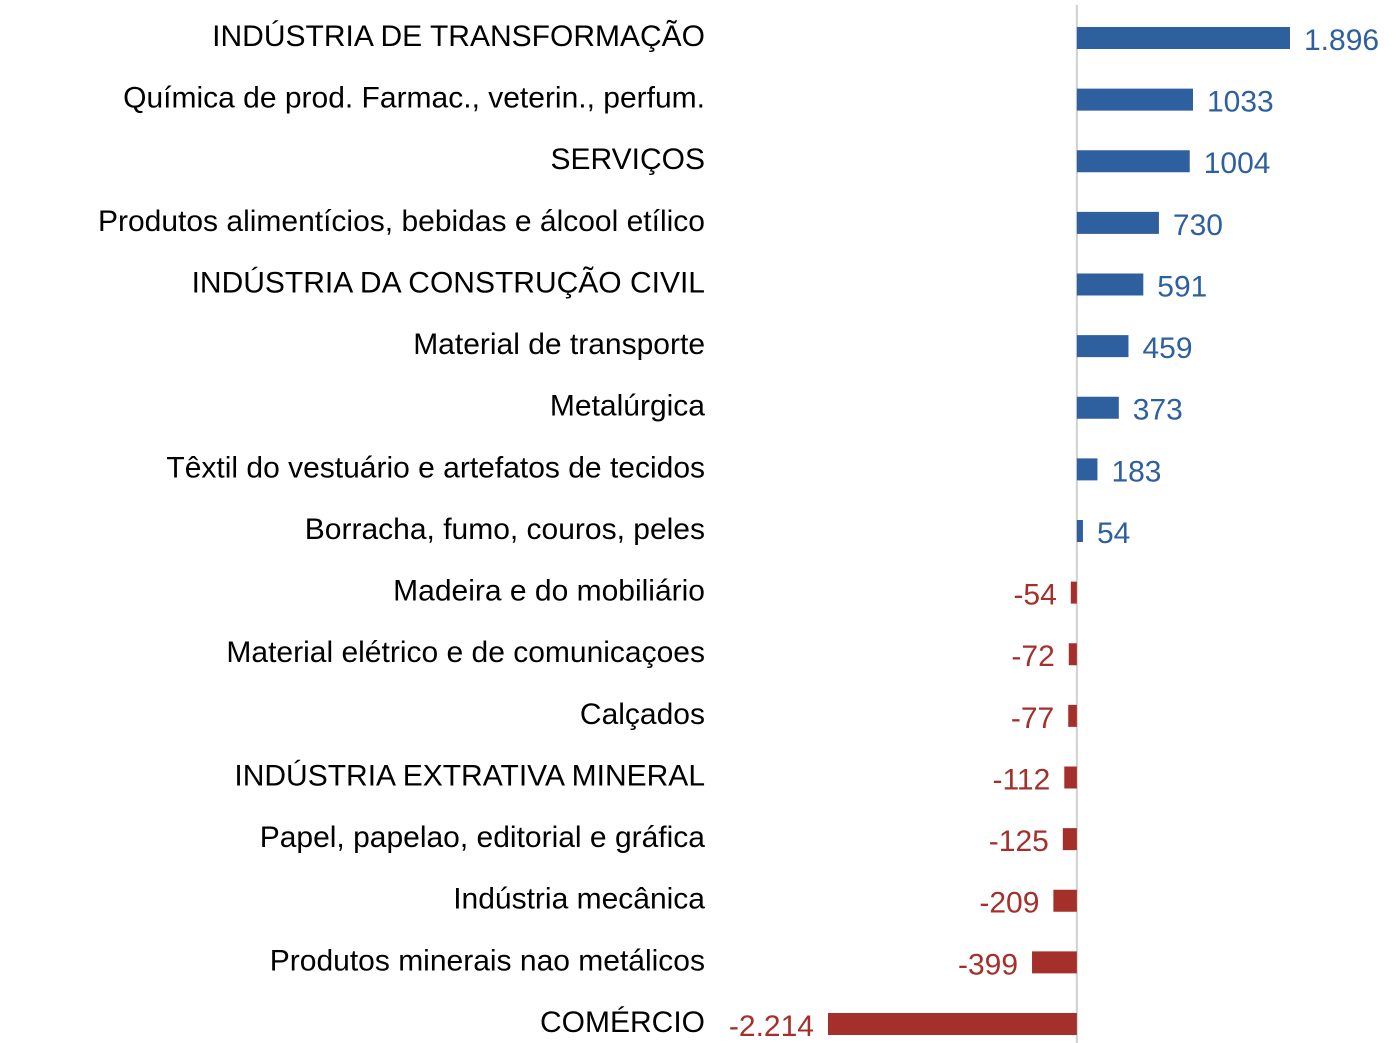  What do you see at coordinates (628, 159) in the screenshot?
I see `category-label: SERVIÇOS` at bounding box center [628, 159].